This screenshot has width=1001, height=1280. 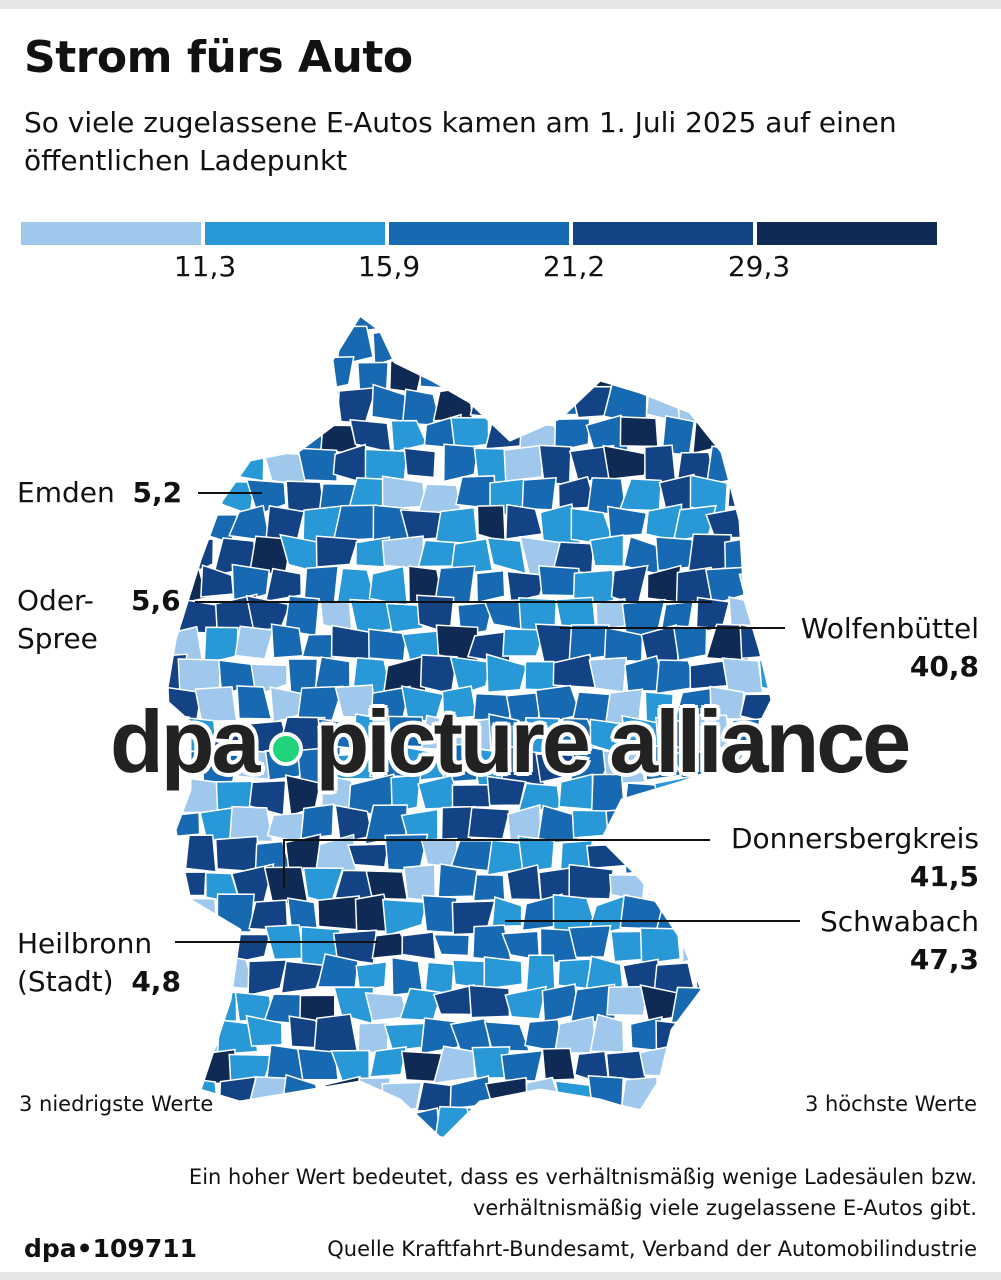 What do you see at coordinates (57, 638) in the screenshot?
I see `callout-name: Spree` at bounding box center [57, 638].